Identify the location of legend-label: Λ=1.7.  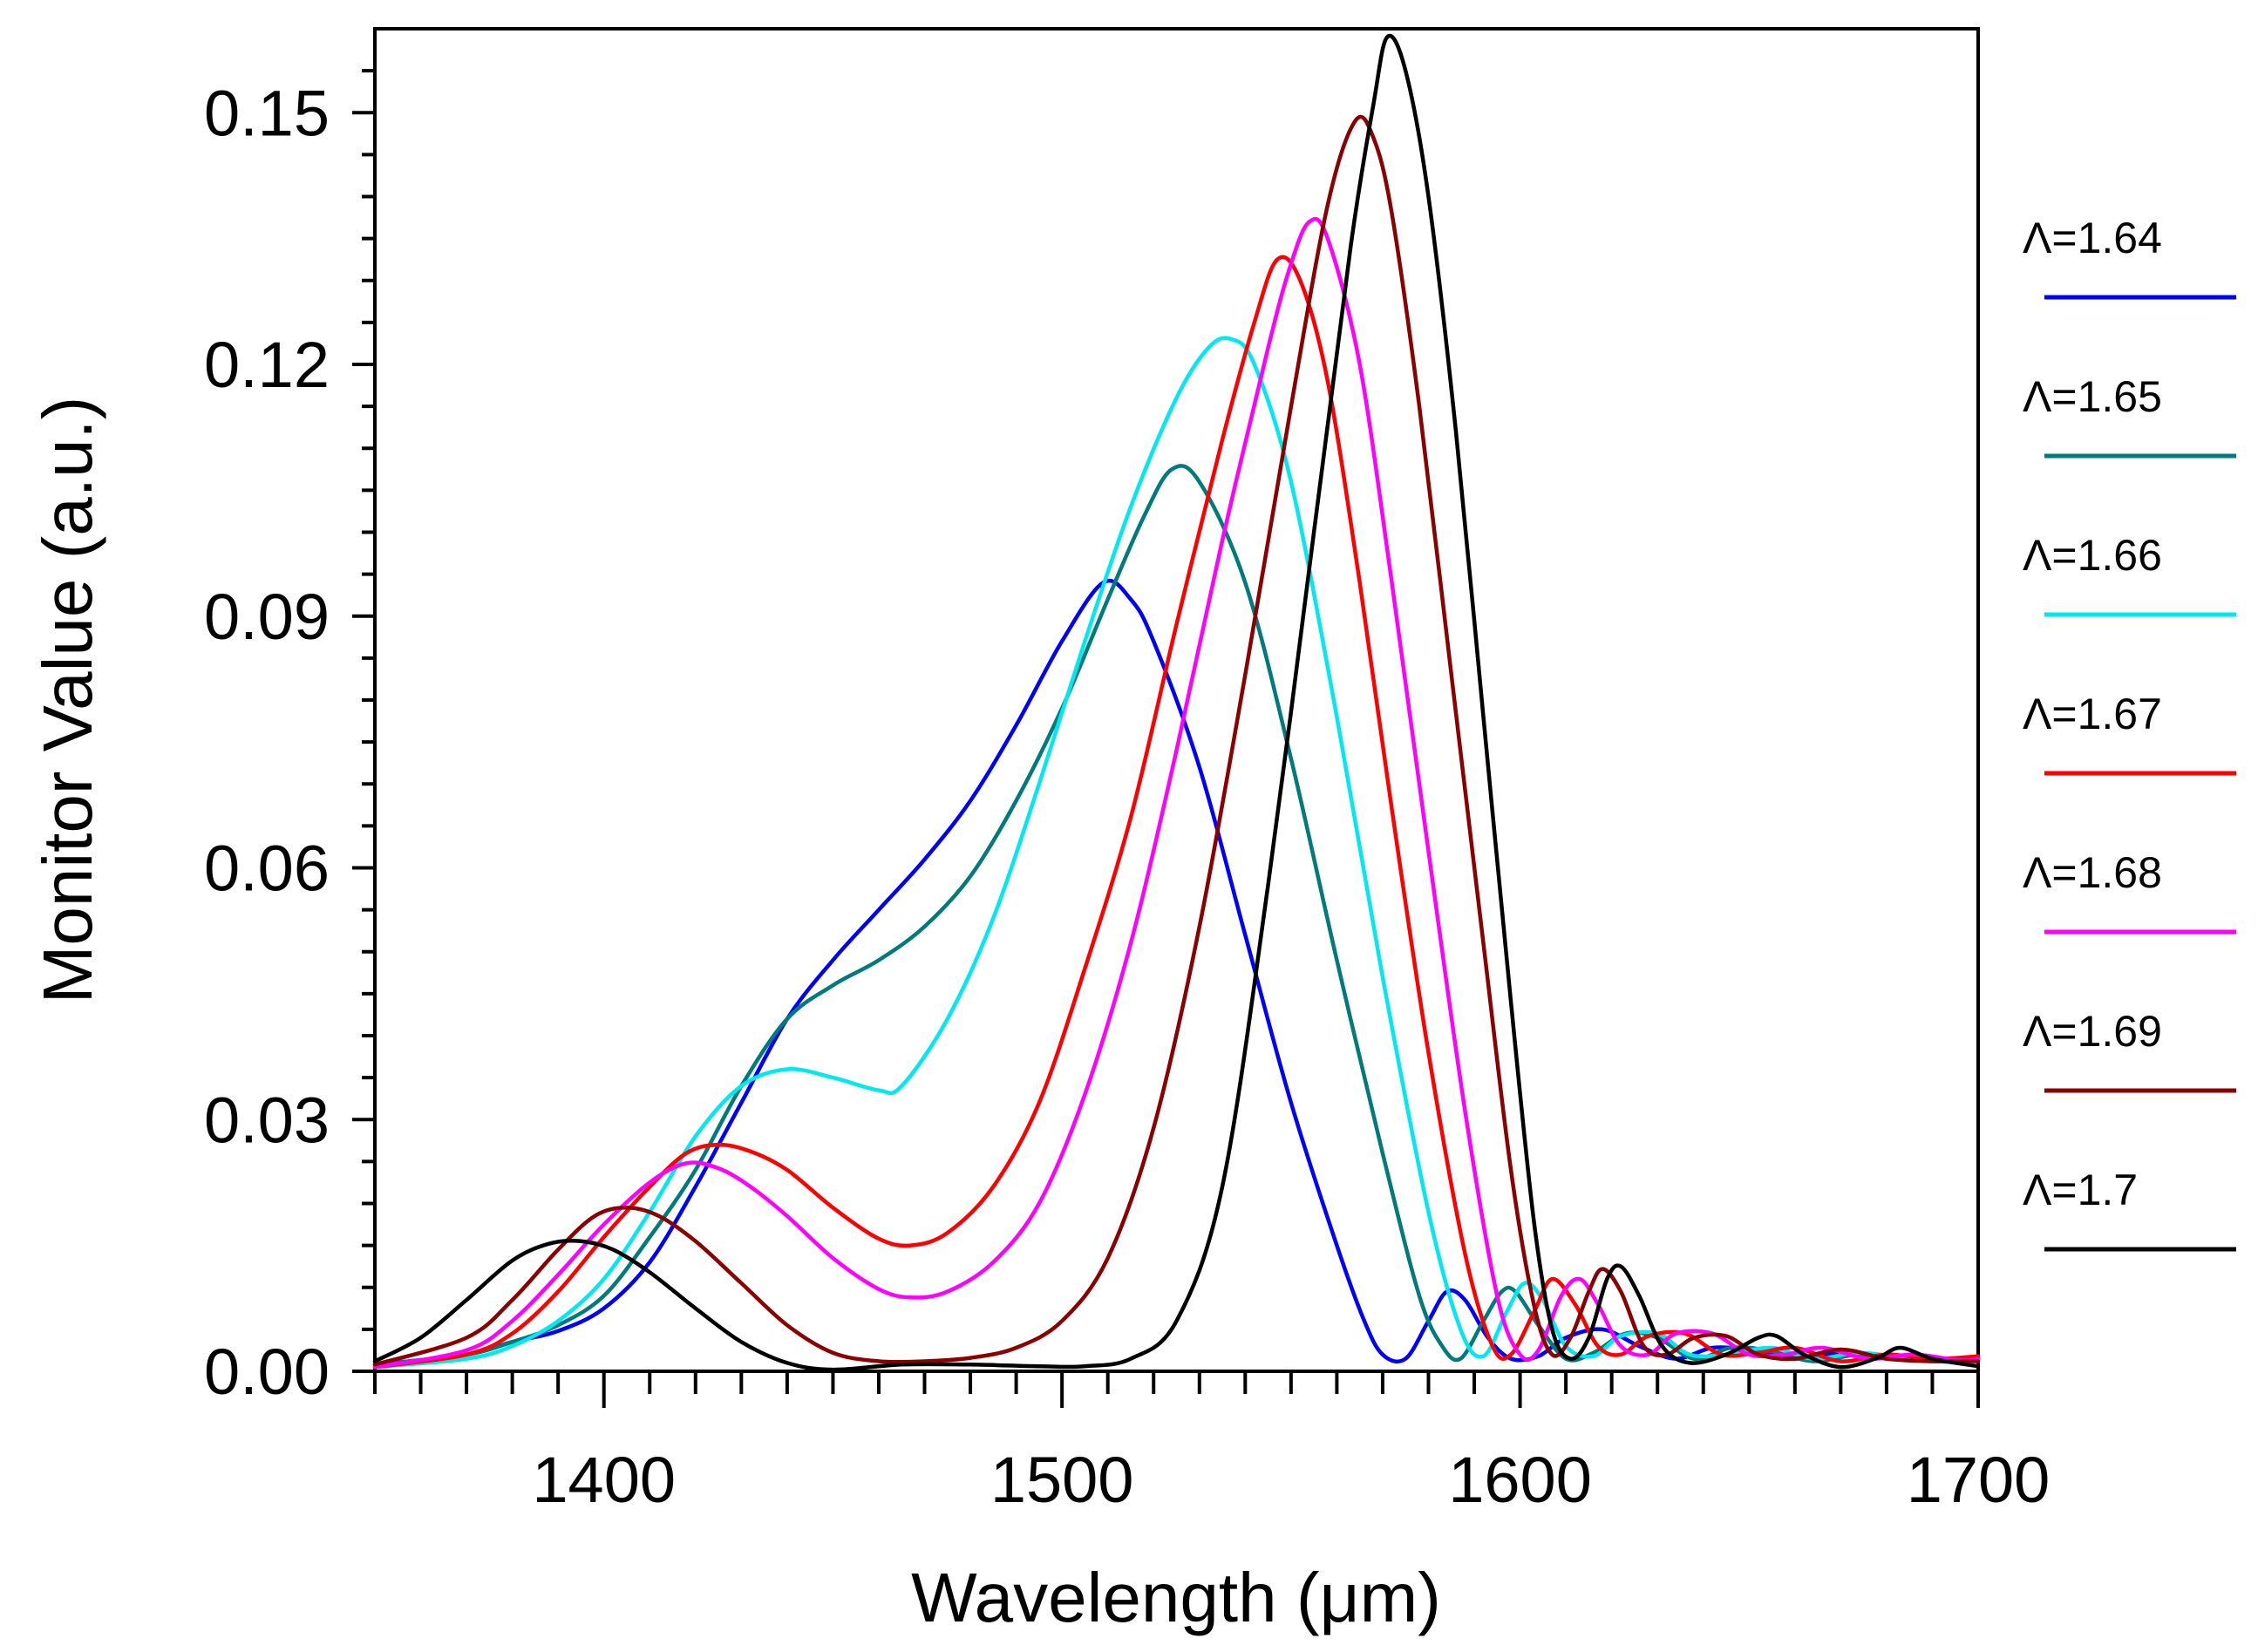
(2080, 1190).